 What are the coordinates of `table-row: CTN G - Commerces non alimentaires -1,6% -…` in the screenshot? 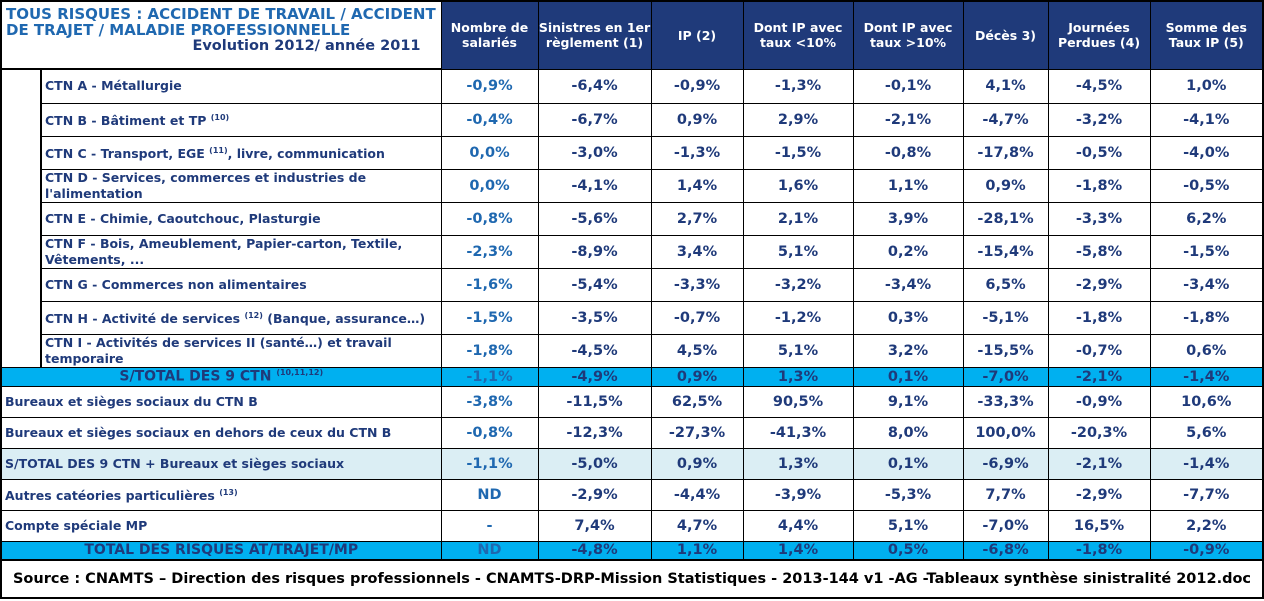 It's located at (632, 284).